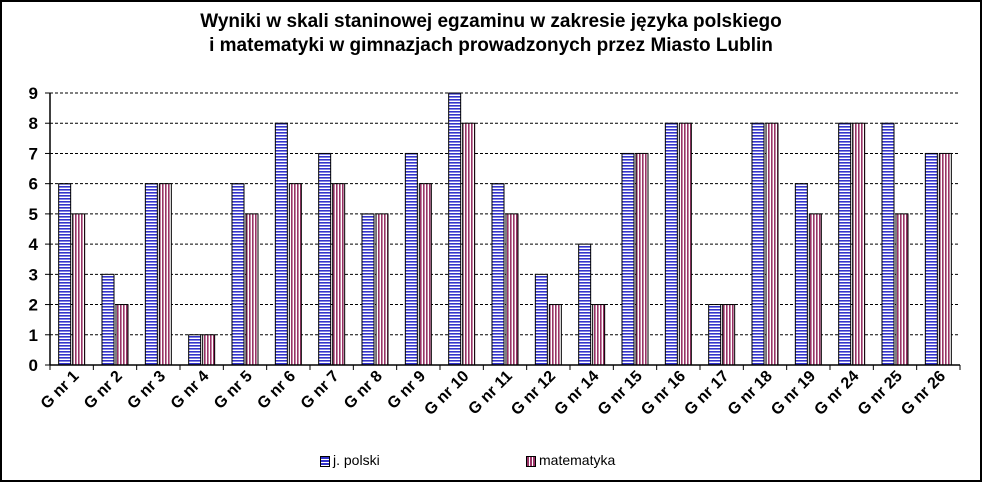  I want to click on x-tick-label: G nr 14, so click(576, 393).